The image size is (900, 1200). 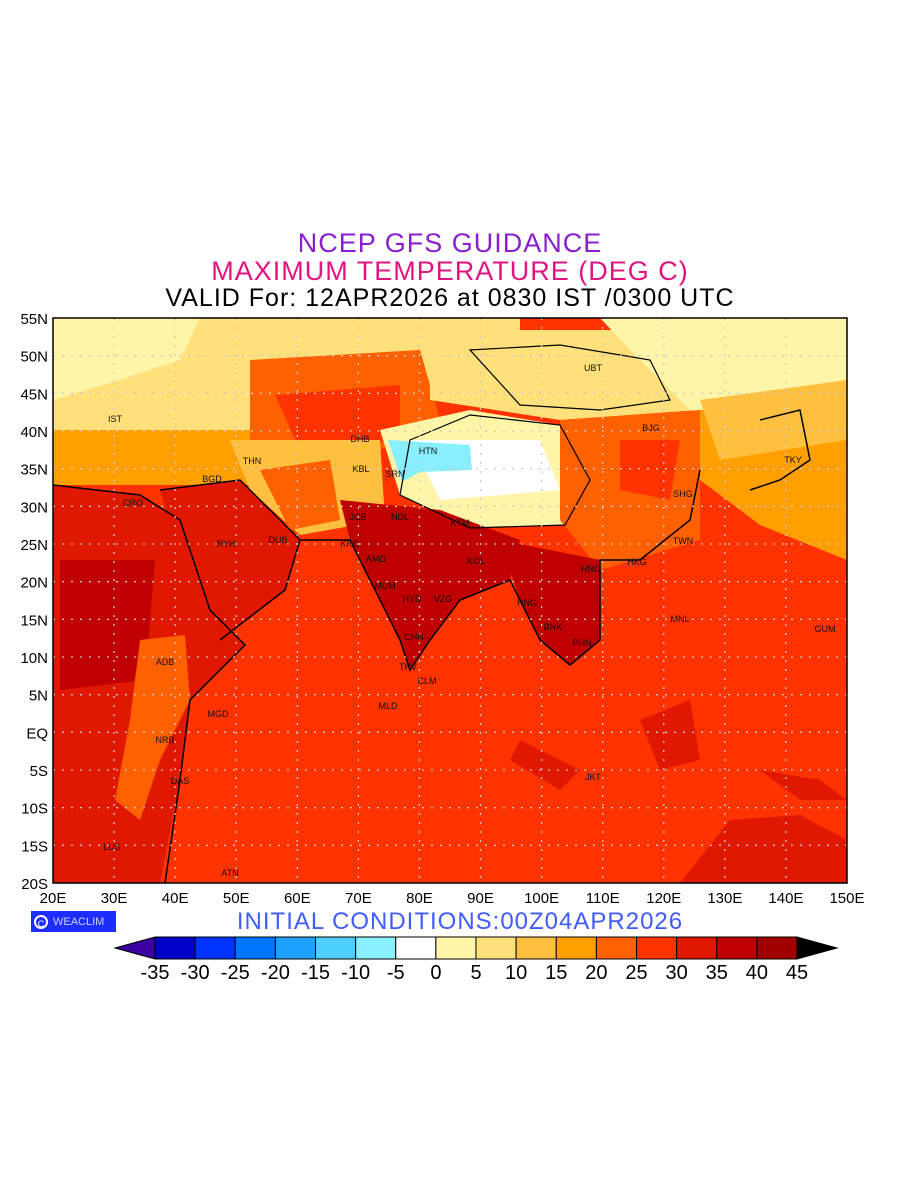 What do you see at coordinates (591, 569) in the screenshot?
I see `city-label: HNO` at bounding box center [591, 569].